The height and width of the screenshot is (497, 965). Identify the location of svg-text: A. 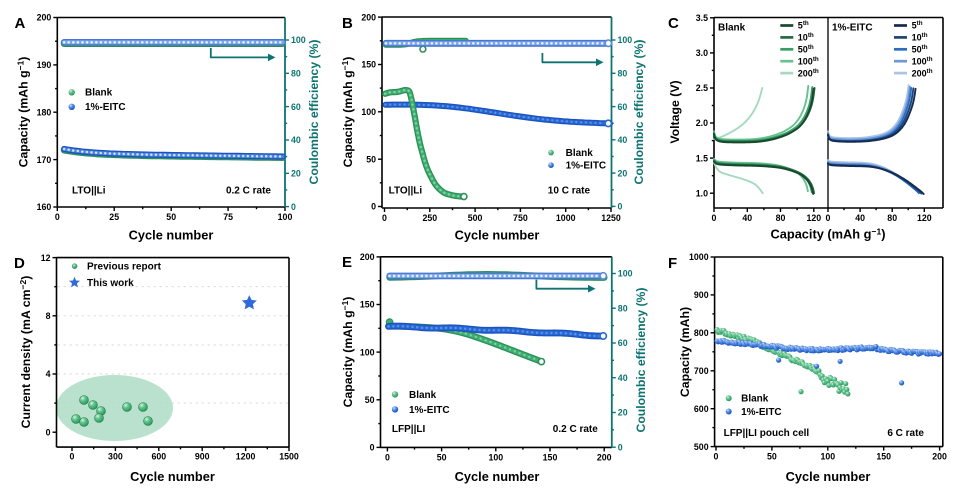
(20, 23).